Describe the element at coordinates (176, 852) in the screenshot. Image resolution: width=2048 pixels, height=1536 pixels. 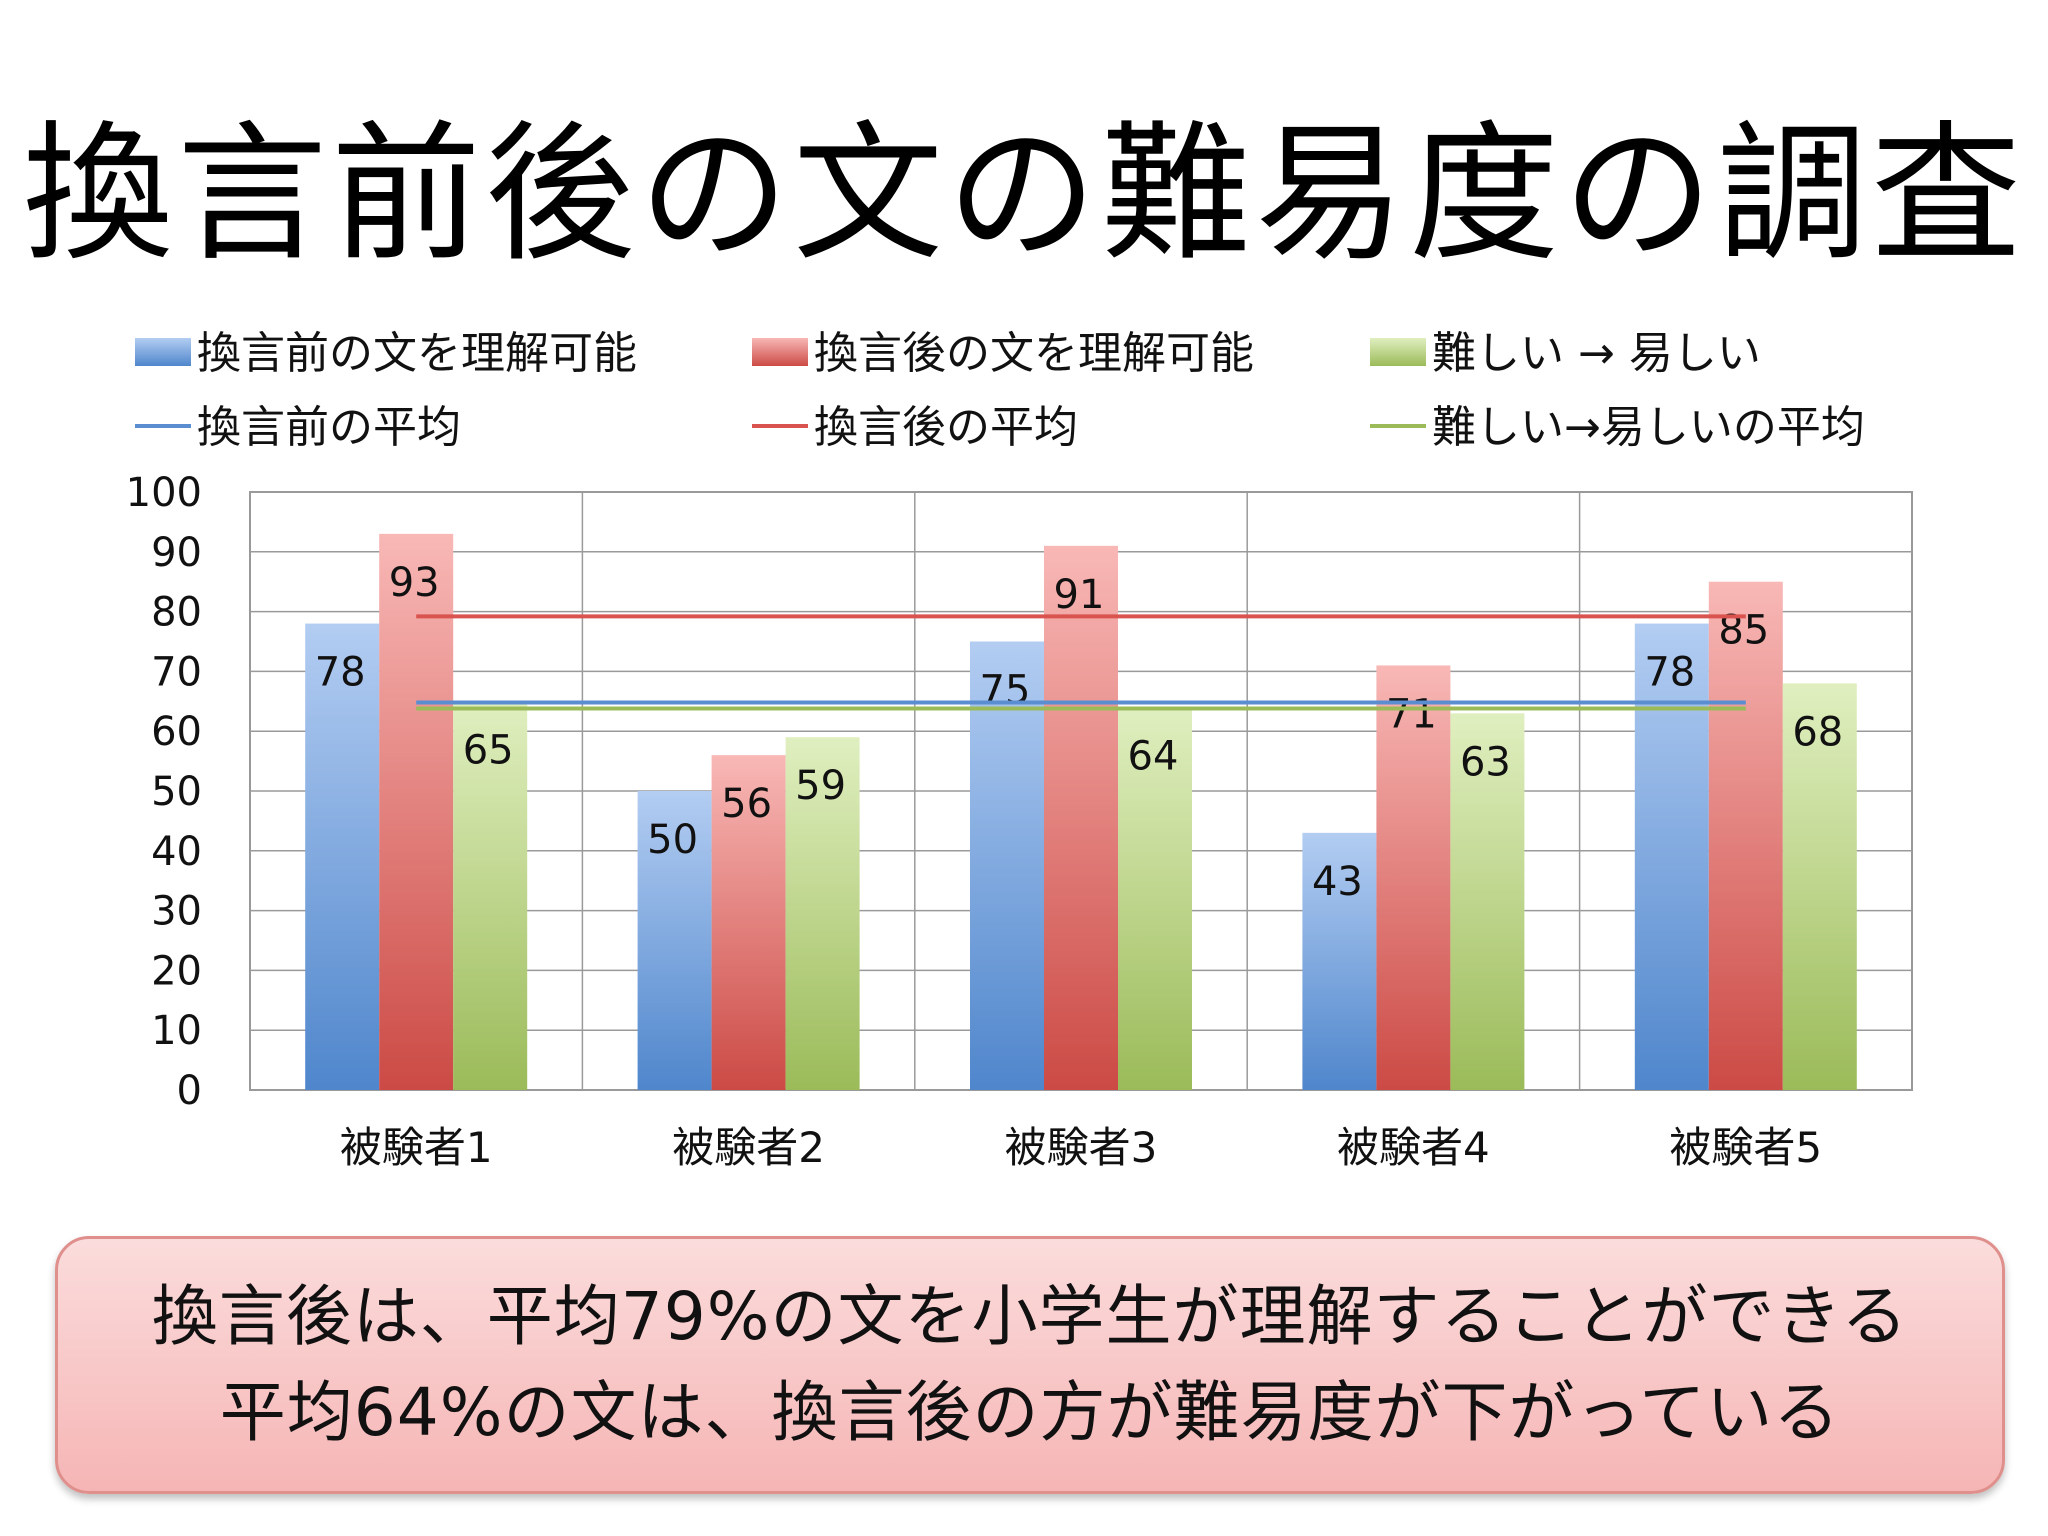
I see `y-tick-label: 40` at that location.